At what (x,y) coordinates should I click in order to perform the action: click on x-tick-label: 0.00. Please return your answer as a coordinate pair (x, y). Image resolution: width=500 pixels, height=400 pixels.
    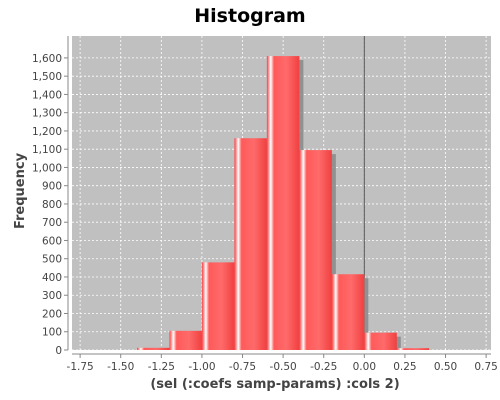
    Looking at the image, I should click on (364, 367).